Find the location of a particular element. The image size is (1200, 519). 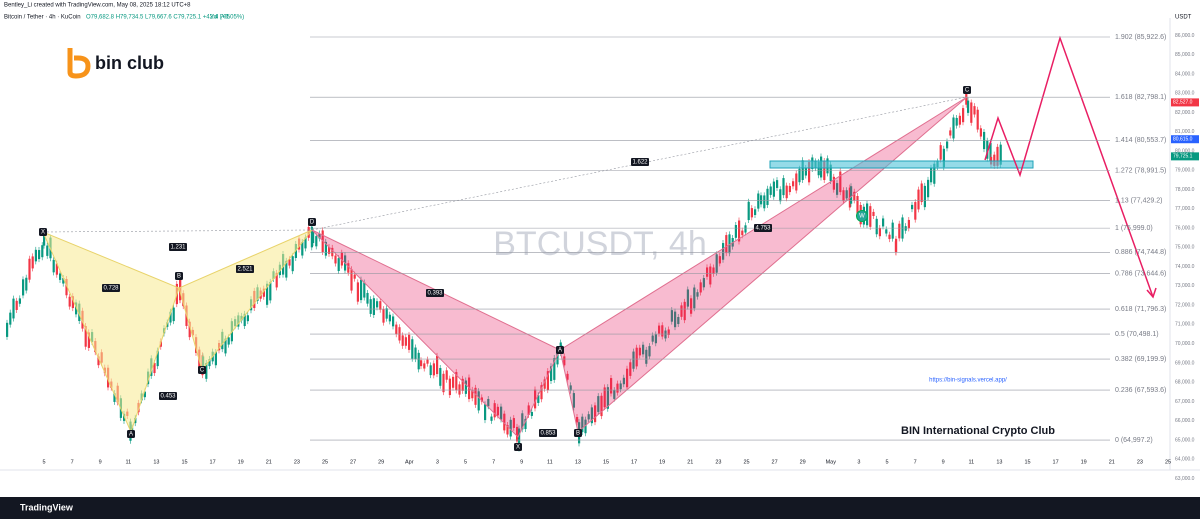

date-label: 25 is located at coordinates (325, 462).